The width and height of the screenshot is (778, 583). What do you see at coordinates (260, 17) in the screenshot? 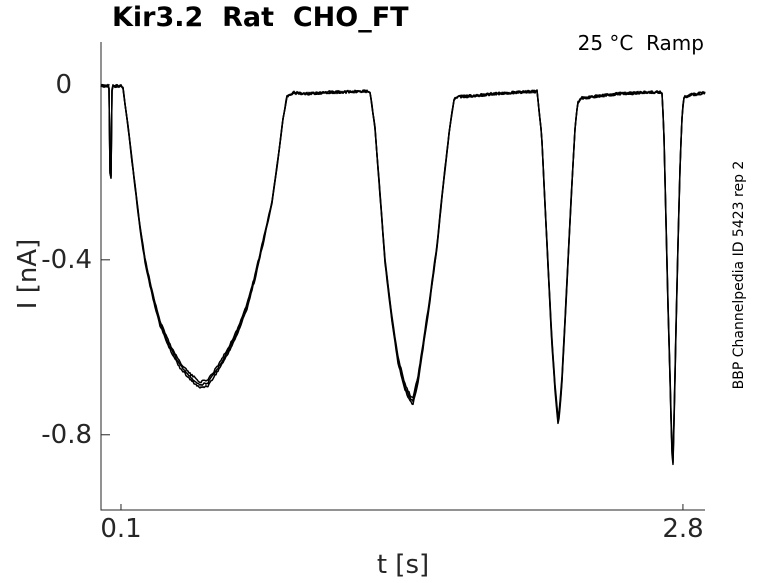
I see `chart-title: Kir3.2 Rat CHO_FT` at bounding box center [260, 17].